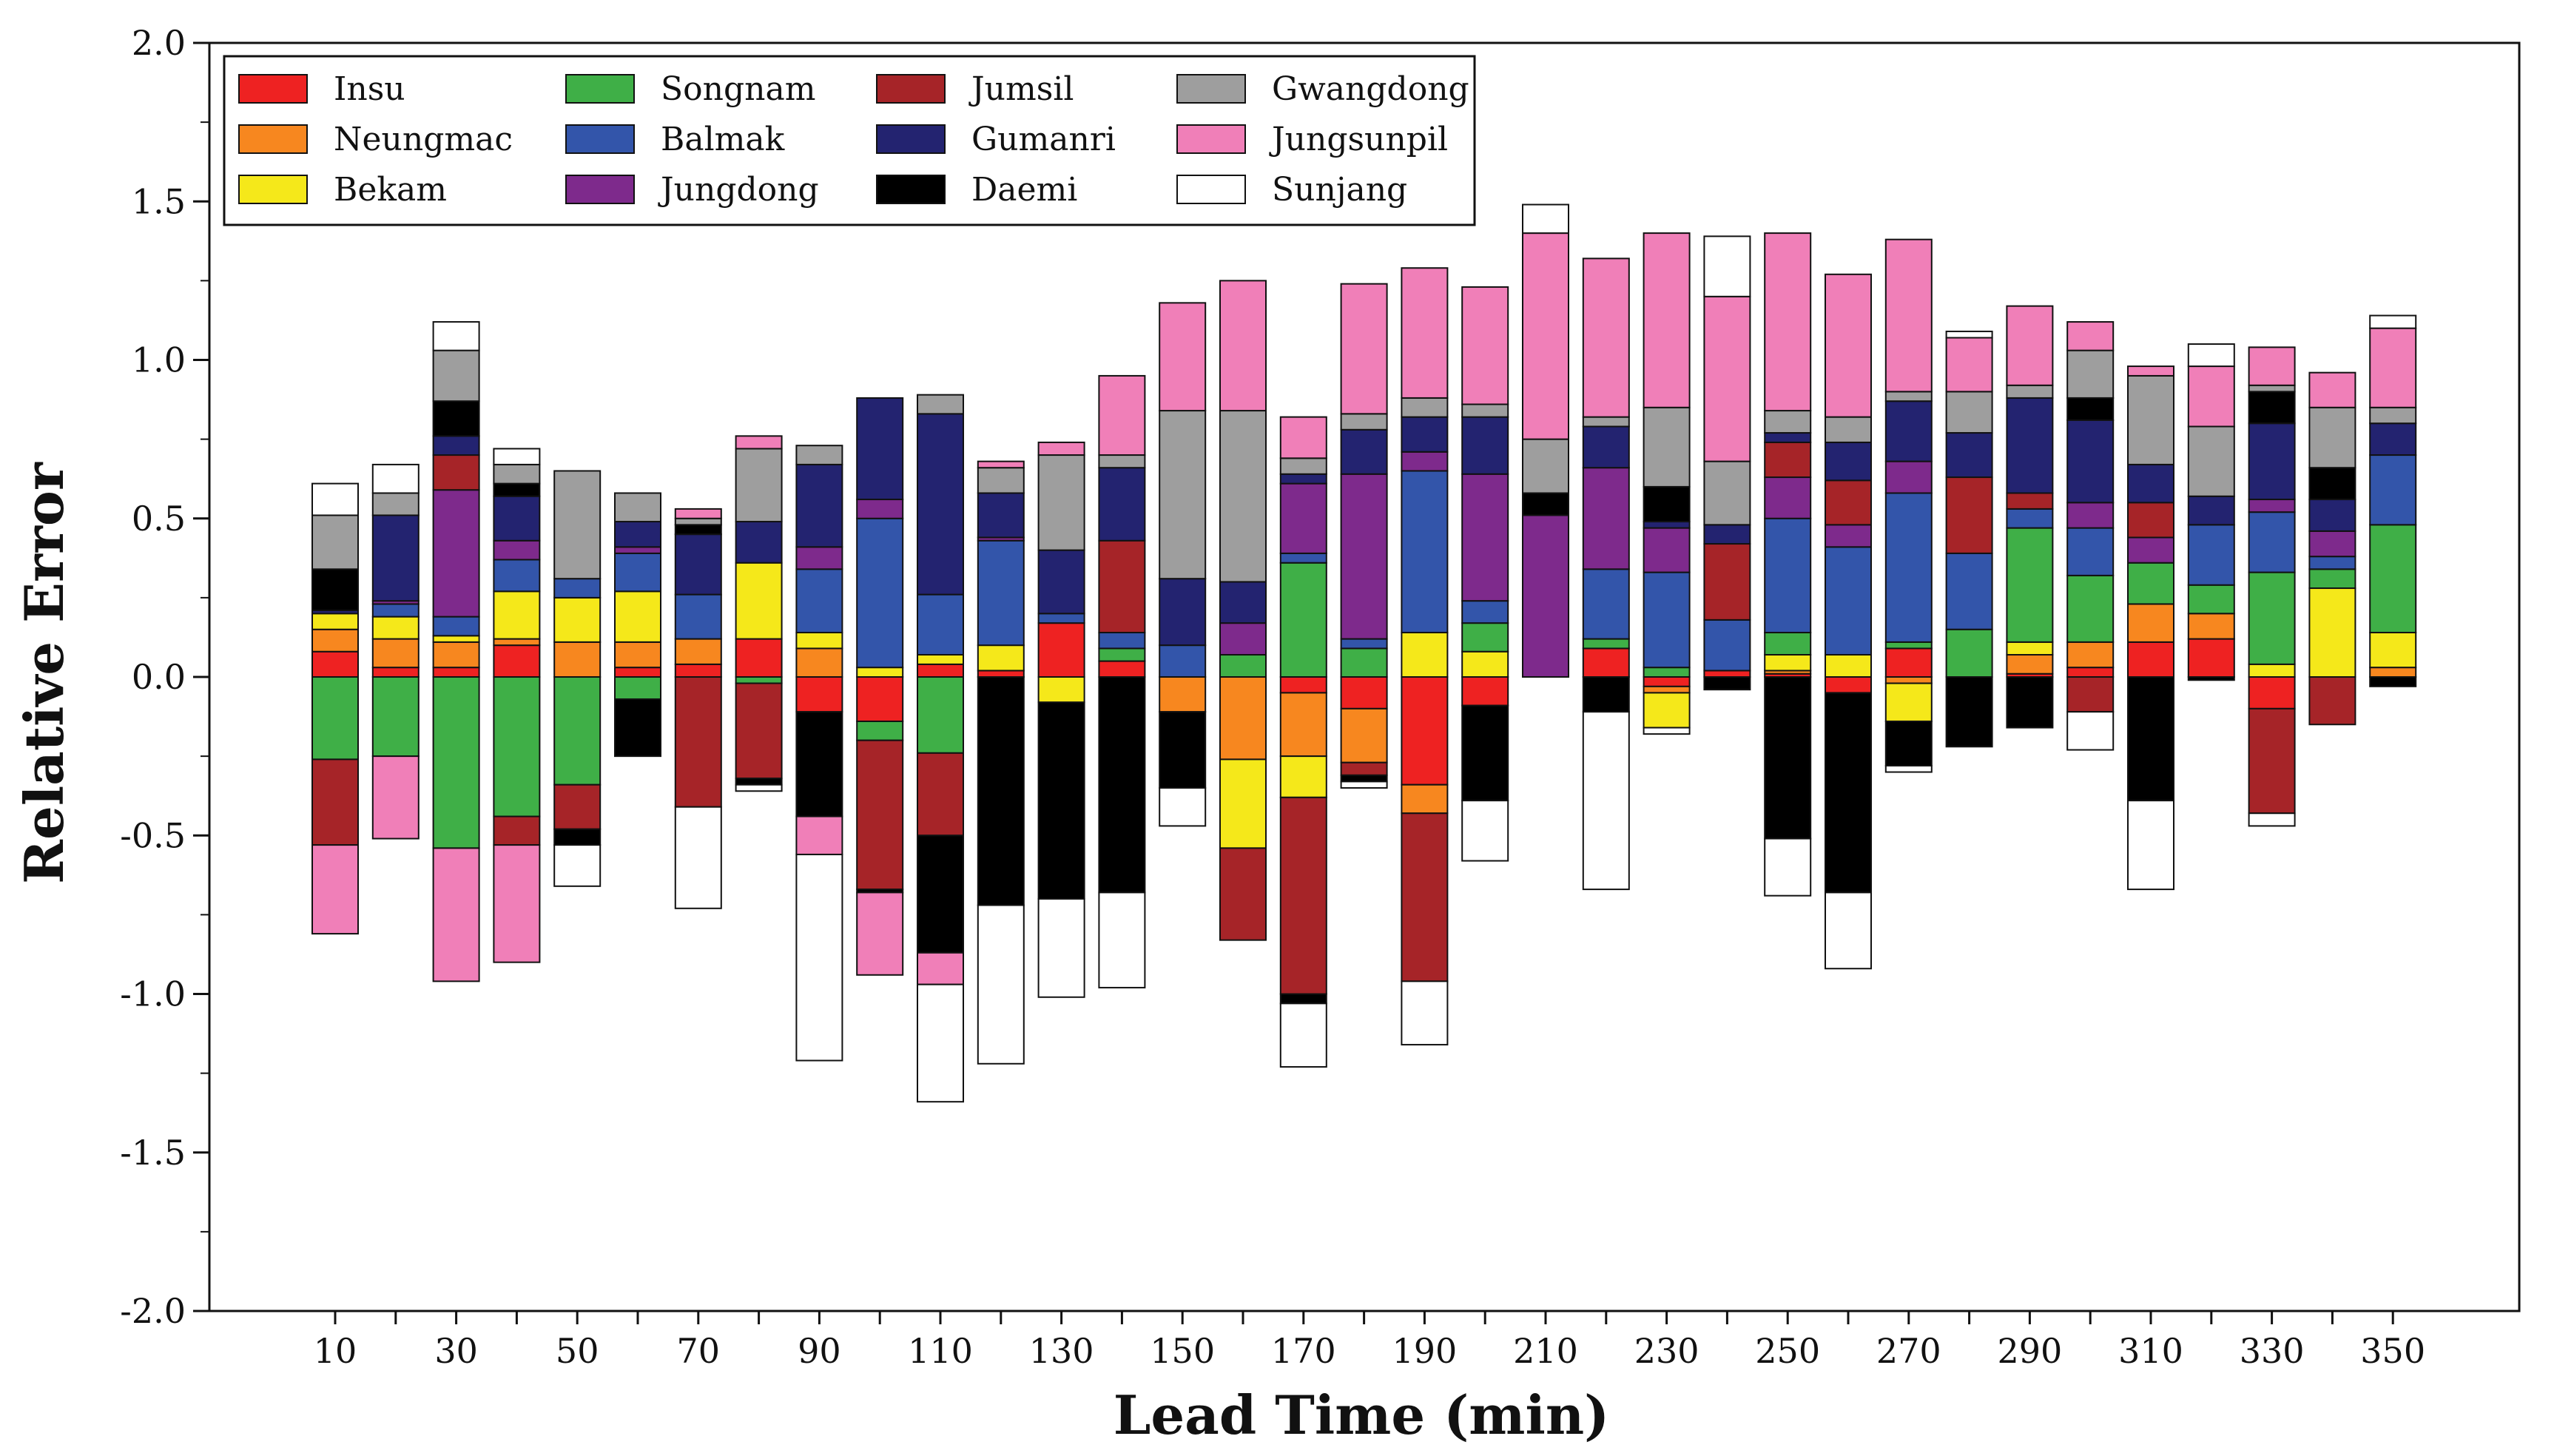 This screenshot has width=2557, height=1456. I want to click on x-tick-label: 250, so click(1788, 1351).